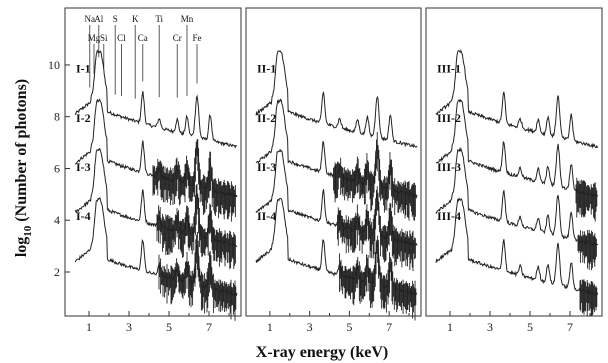  I want to click on element-label-ca: Ca, so click(143, 38).